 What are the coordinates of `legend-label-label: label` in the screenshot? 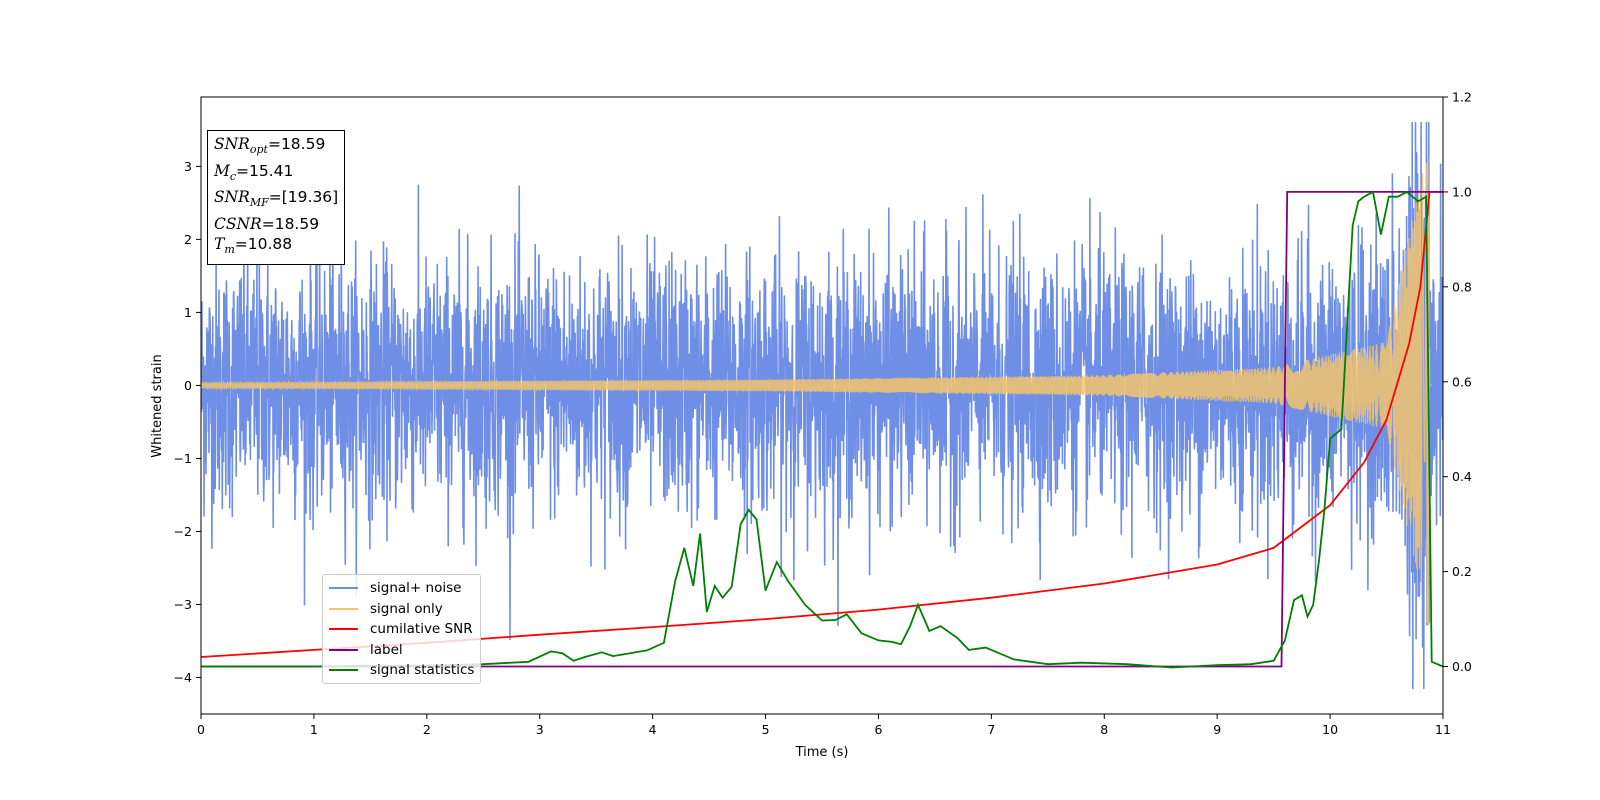 It's located at (386, 649).